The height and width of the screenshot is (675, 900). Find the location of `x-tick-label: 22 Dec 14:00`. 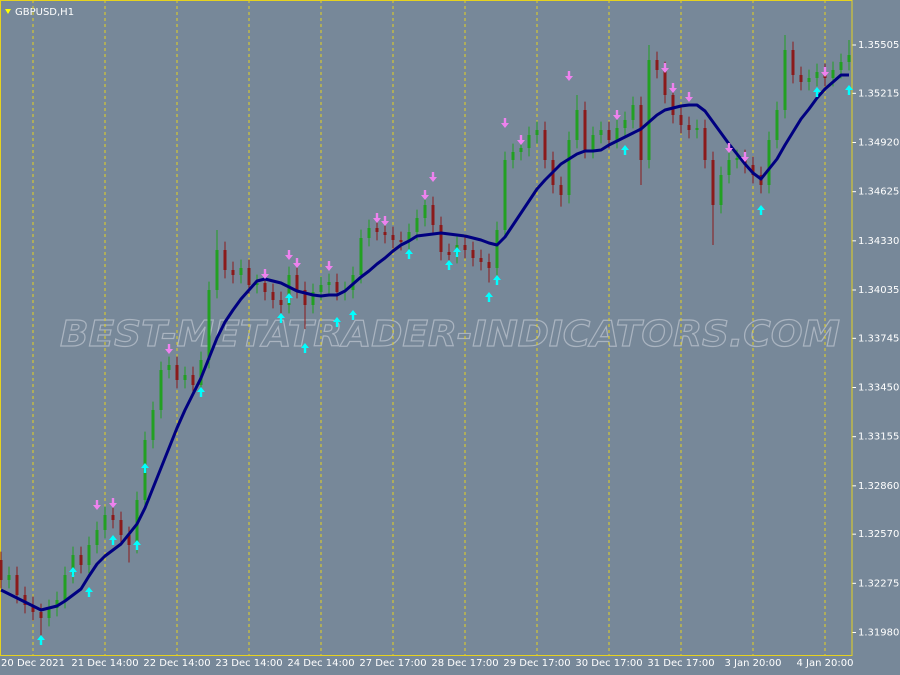

x-tick-label: 22 Dec 14:00 is located at coordinates (176, 663).